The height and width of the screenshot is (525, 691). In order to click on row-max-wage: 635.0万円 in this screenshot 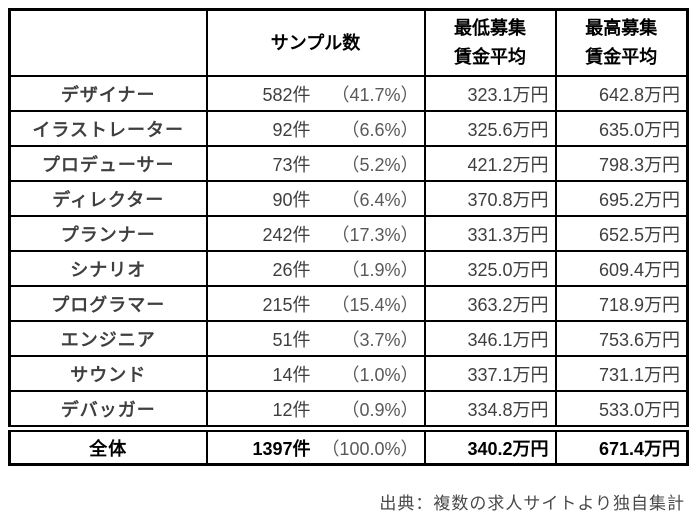, I will do `click(621, 128)`.